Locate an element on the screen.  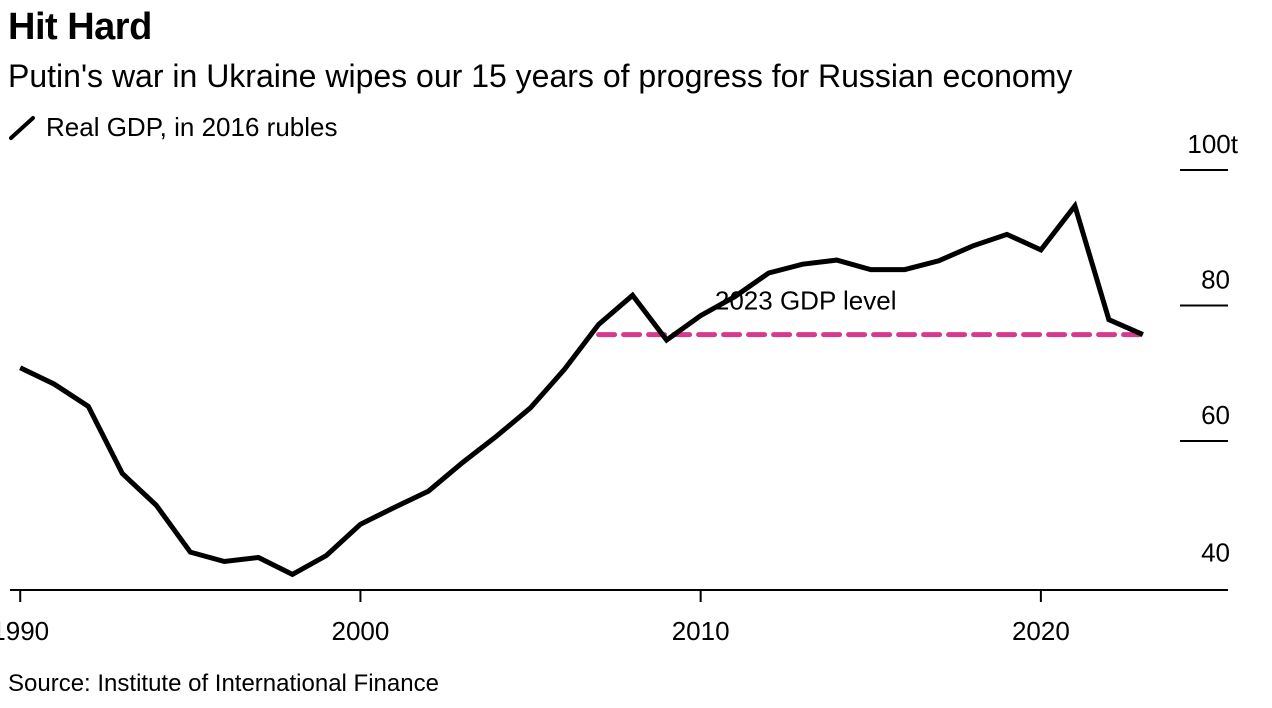
legend: Real GDP, in 2016 rubles is located at coordinates (172, 127).